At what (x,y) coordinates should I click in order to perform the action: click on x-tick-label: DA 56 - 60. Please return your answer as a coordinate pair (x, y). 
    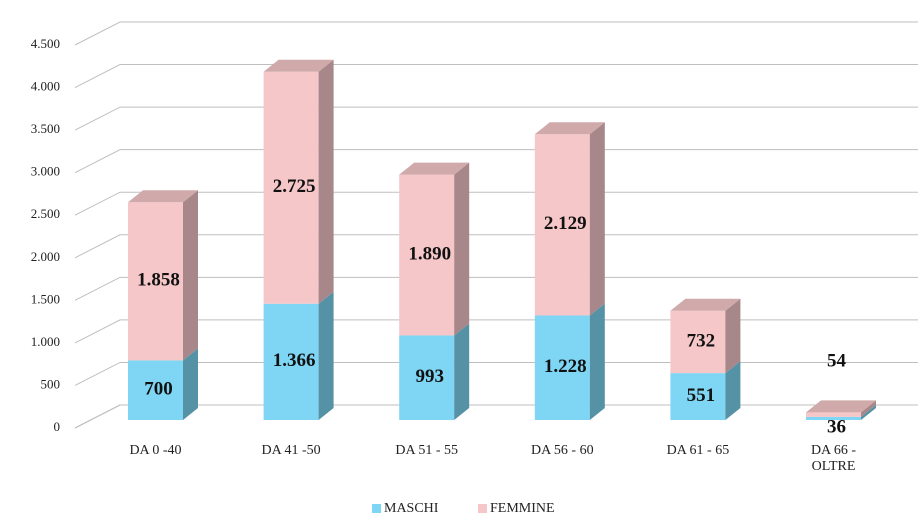
    Looking at the image, I should click on (562, 450).